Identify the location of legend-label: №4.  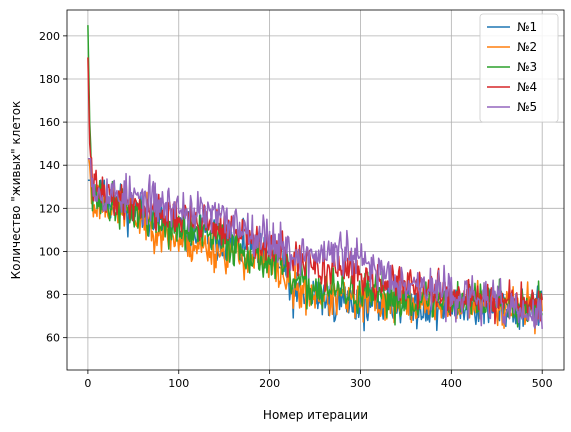
(527, 87).